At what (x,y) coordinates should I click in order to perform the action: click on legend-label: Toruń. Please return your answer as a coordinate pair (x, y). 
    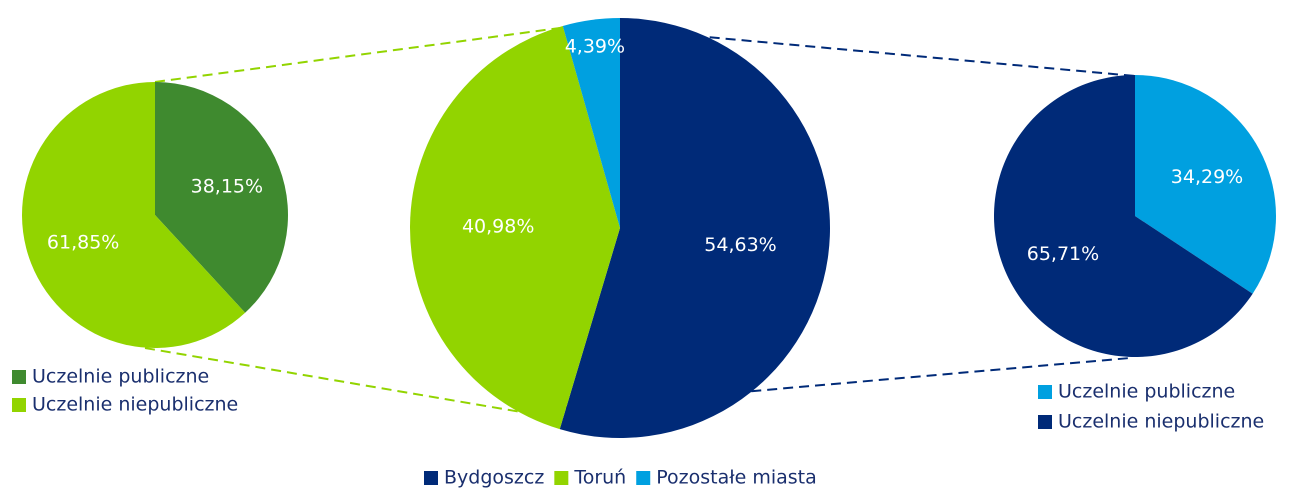
    Looking at the image, I should click on (599, 478).